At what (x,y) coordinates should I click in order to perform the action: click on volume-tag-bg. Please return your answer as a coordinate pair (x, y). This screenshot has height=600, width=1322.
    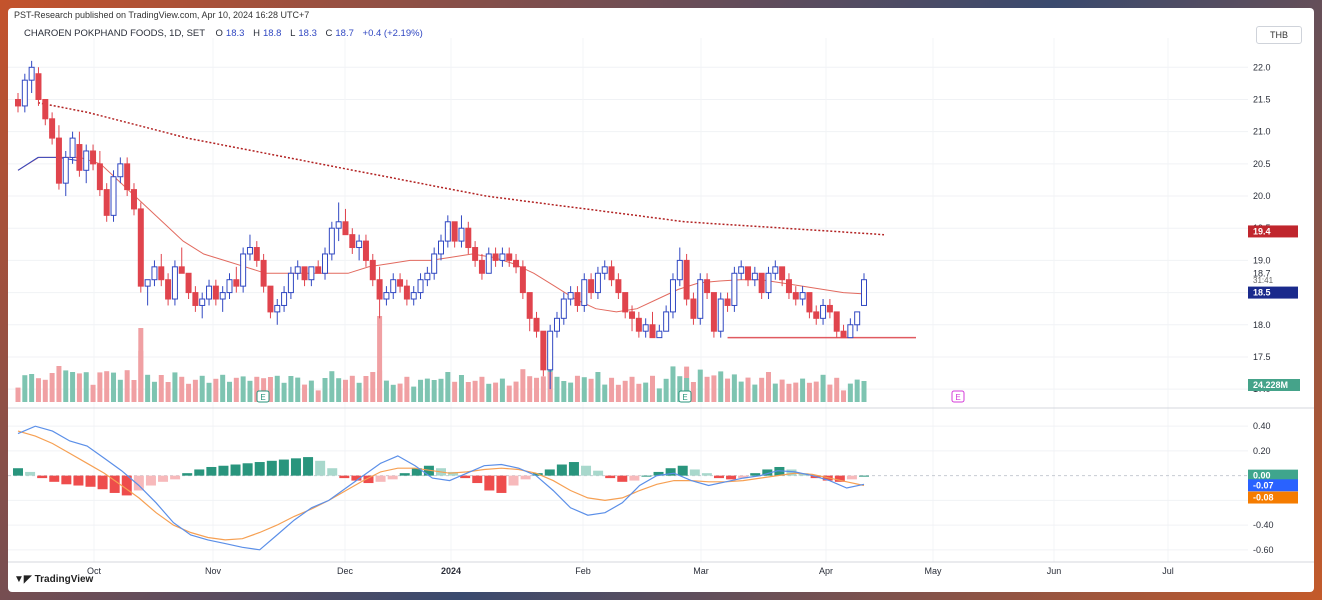
    Looking at the image, I should click on (1274, 385).